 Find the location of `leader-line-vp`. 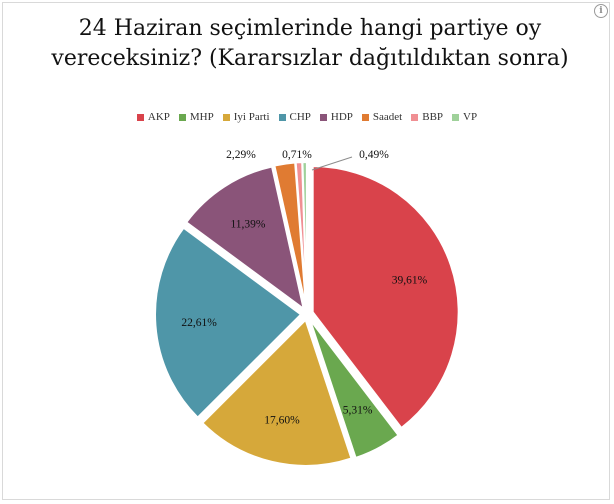

leader-line-vp is located at coordinates (332, 163).